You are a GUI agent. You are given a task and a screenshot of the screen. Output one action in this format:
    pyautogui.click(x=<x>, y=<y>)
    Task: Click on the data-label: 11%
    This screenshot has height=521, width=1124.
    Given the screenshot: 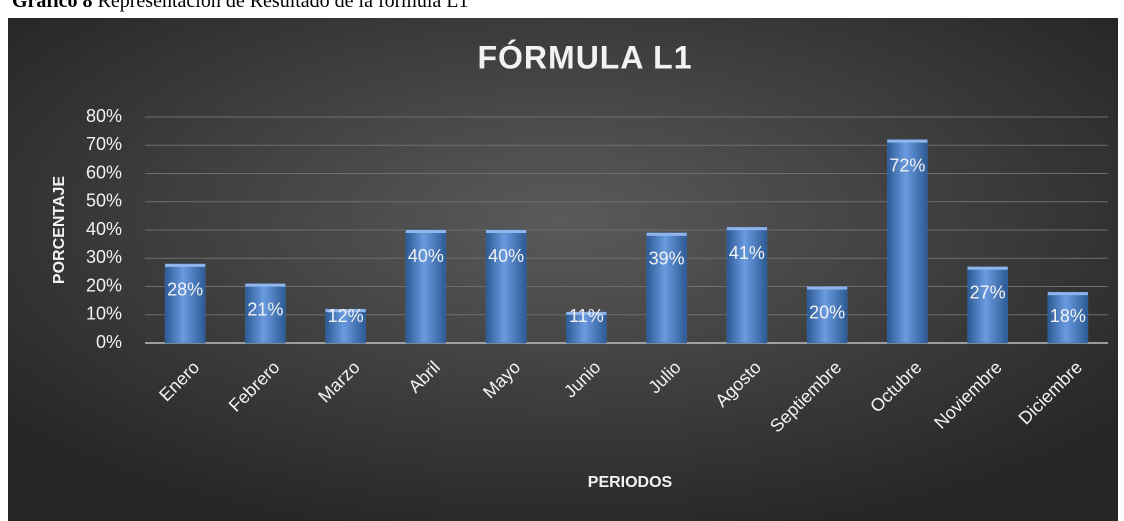 What is the action you would take?
    pyautogui.click(x=586, y=316)
    